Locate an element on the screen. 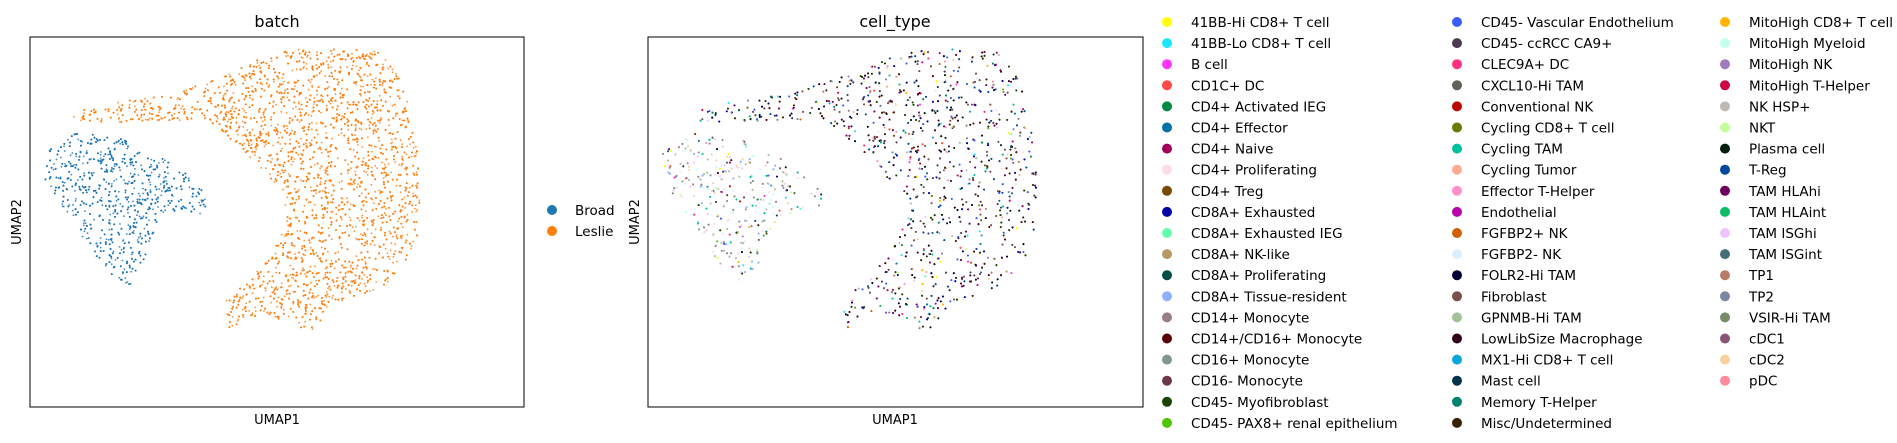 The image size is (1897, 443). batch-points is located at coordinates (232, 189).